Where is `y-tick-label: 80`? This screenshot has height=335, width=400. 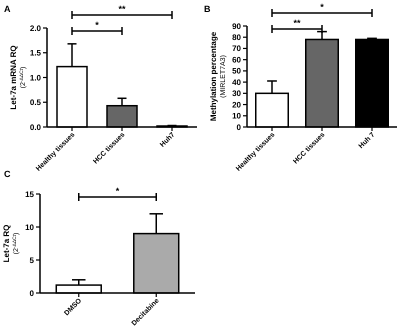
y-tick-label: 80 is located at coordinates (237, 37).